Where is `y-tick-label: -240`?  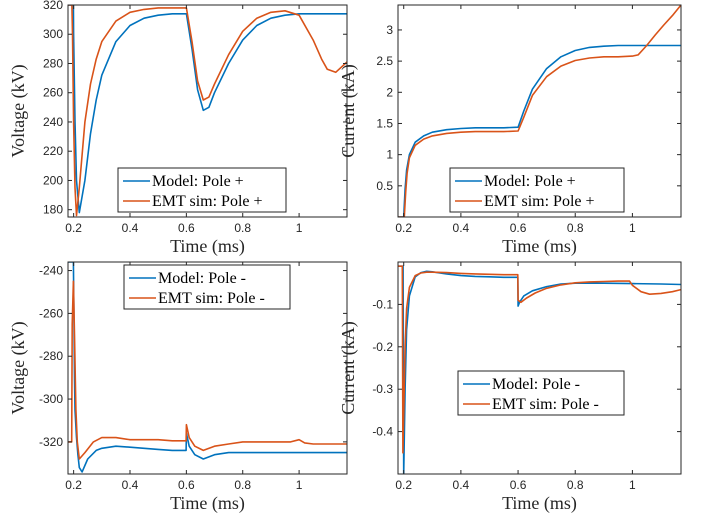 y-tick-label: -240 is located at coordinates (51, 271).